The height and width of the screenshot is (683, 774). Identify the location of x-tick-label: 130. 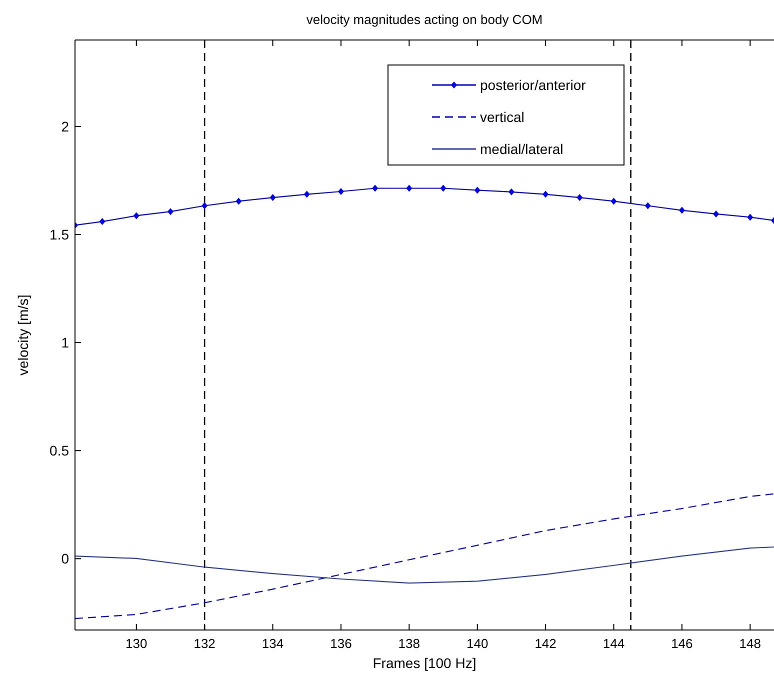
(137, 643).